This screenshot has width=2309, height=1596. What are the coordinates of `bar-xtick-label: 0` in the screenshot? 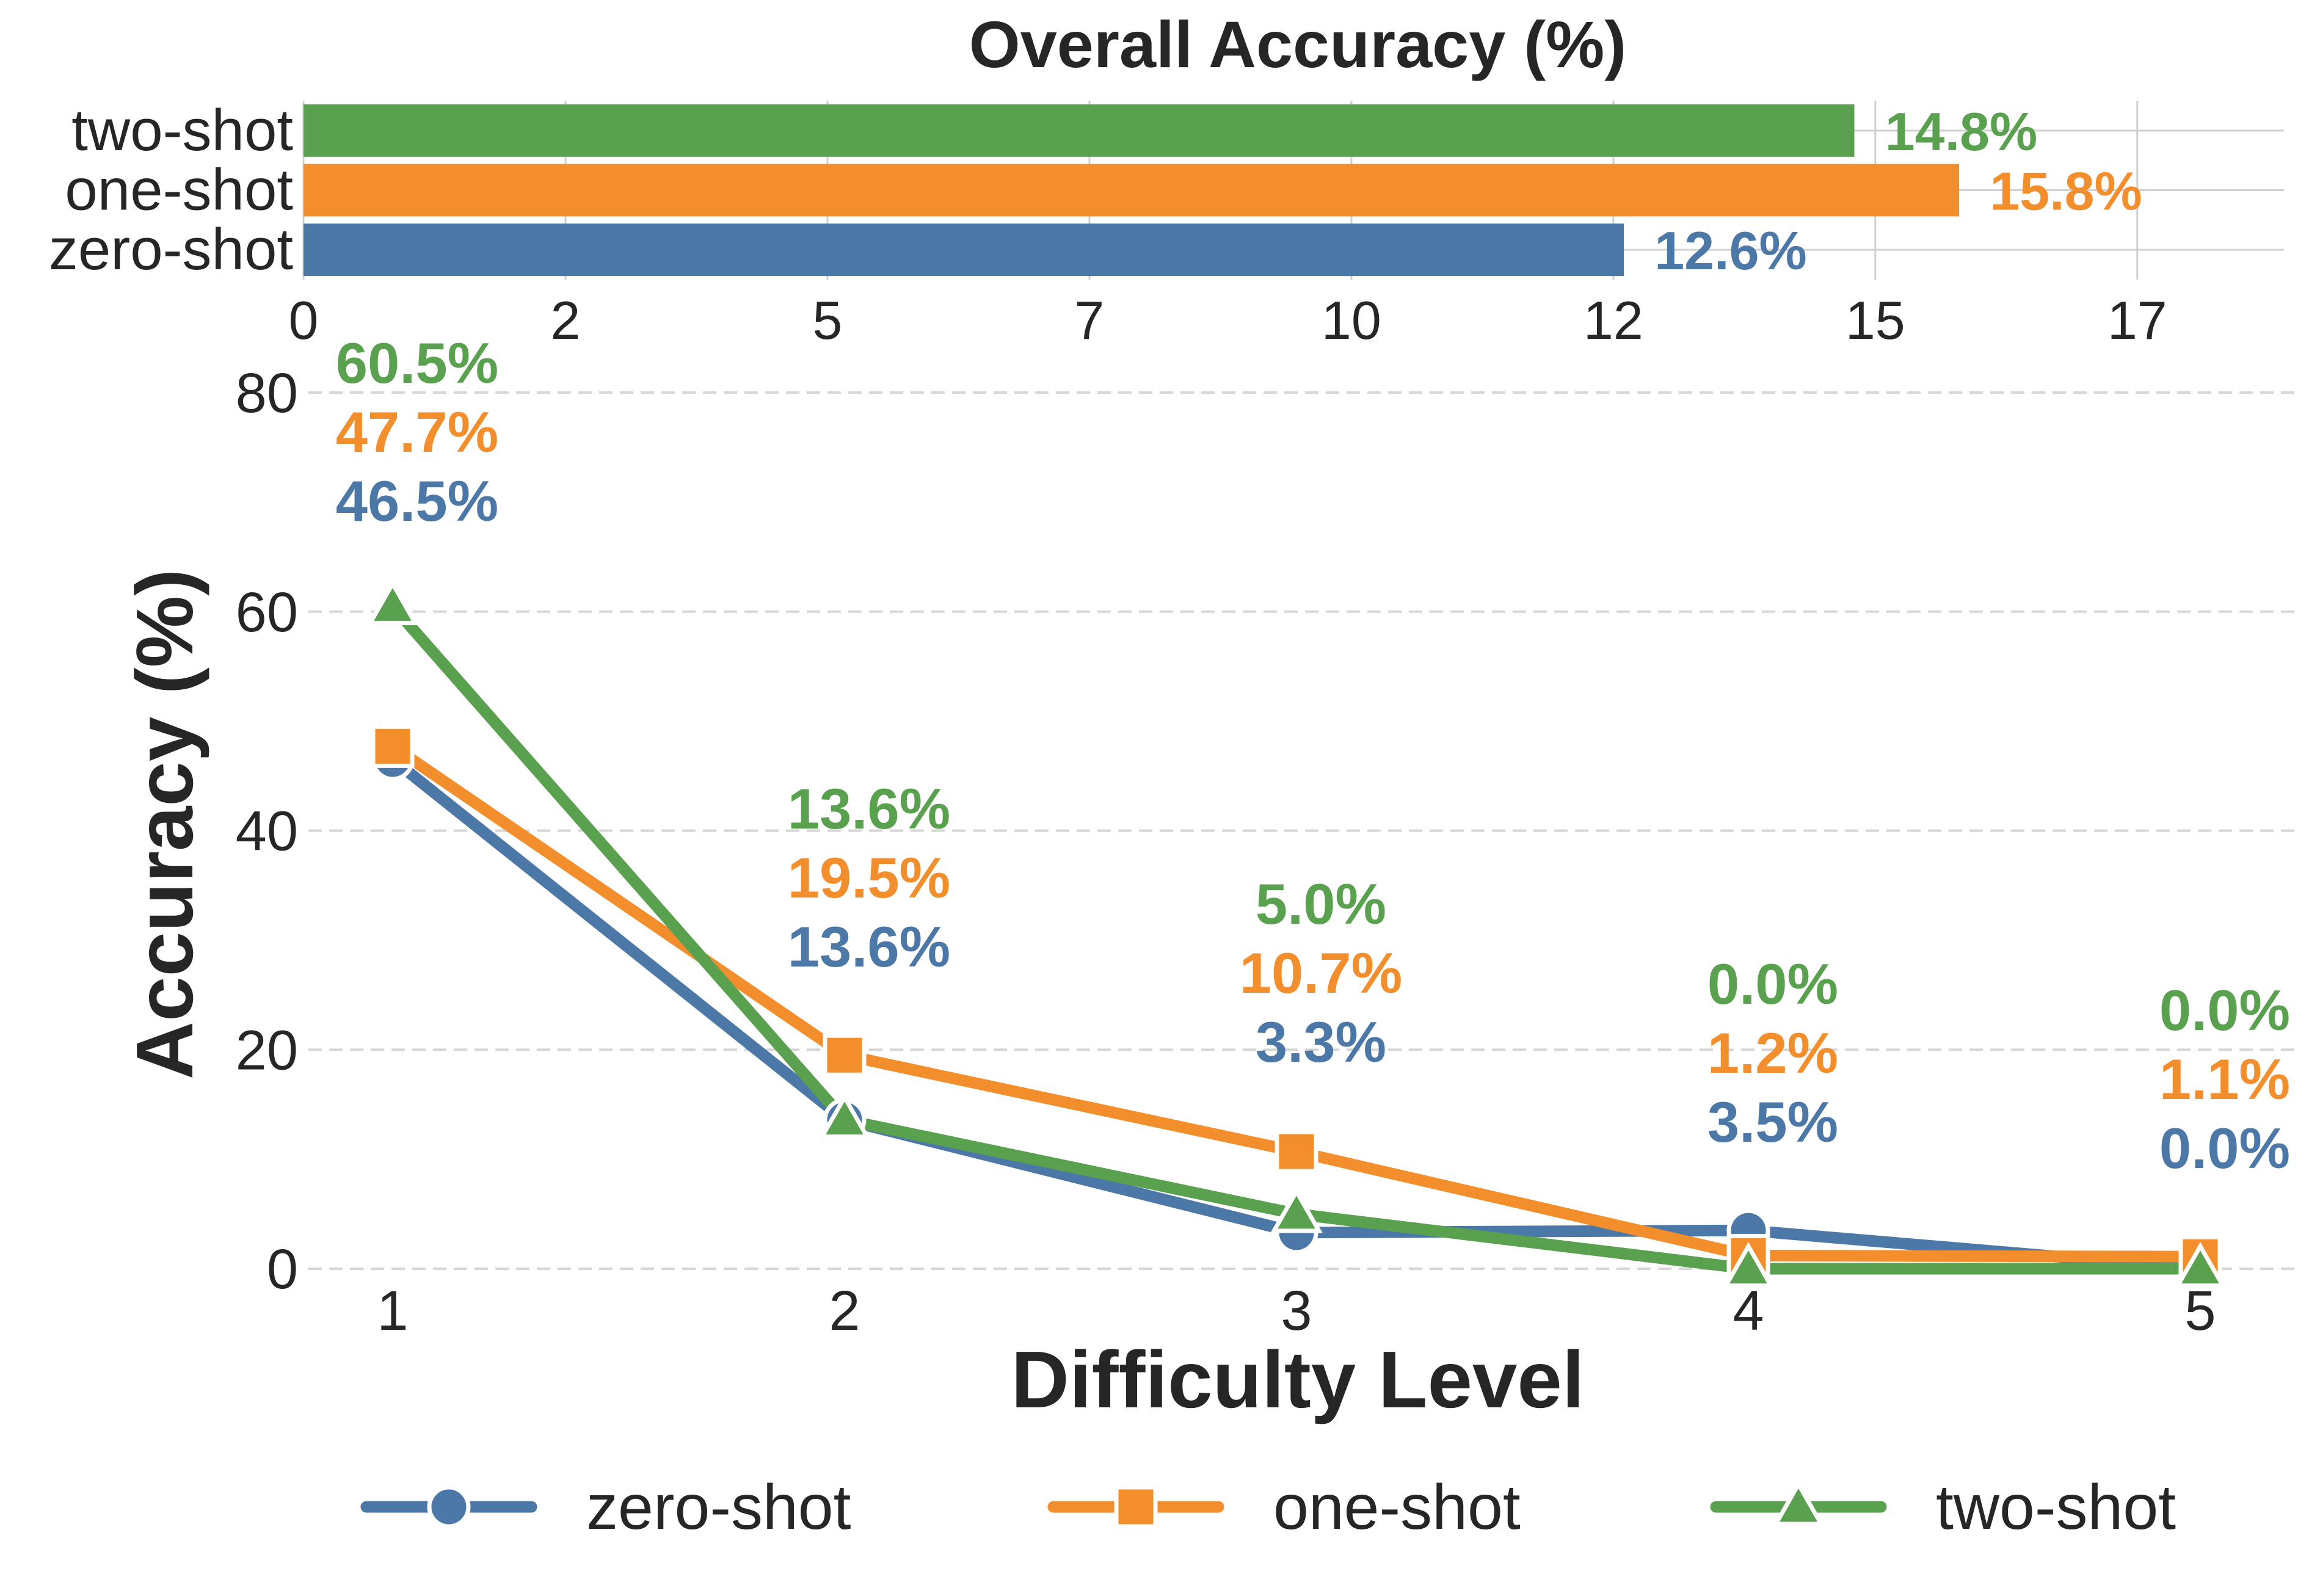 It's located at (304, 320).